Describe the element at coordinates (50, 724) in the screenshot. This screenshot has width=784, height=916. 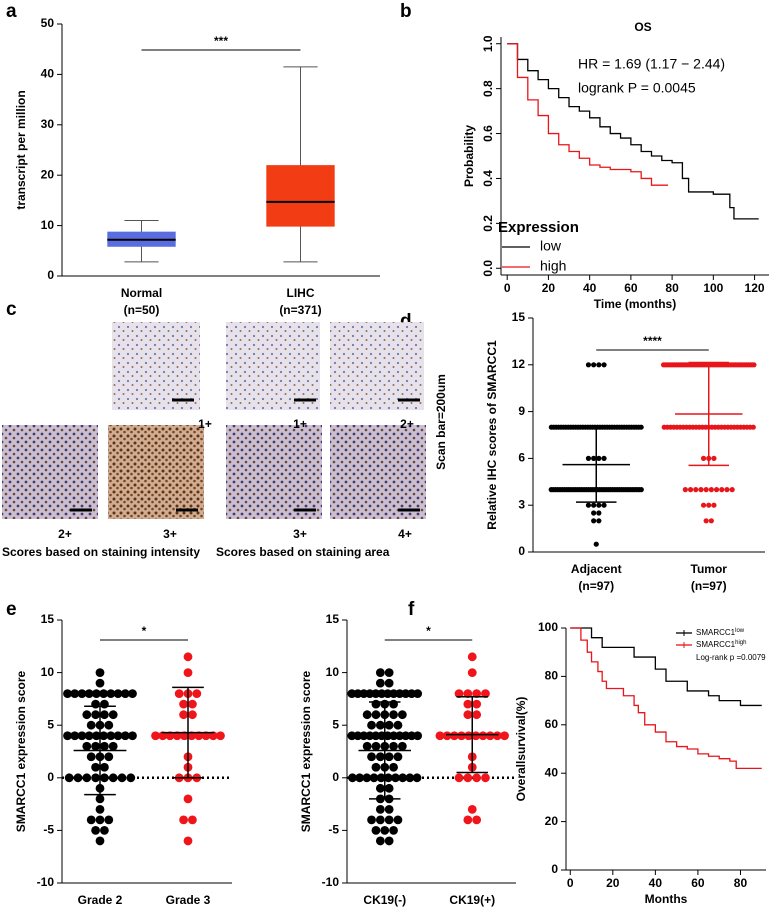
I see `y-tick-label: 5` at that location.